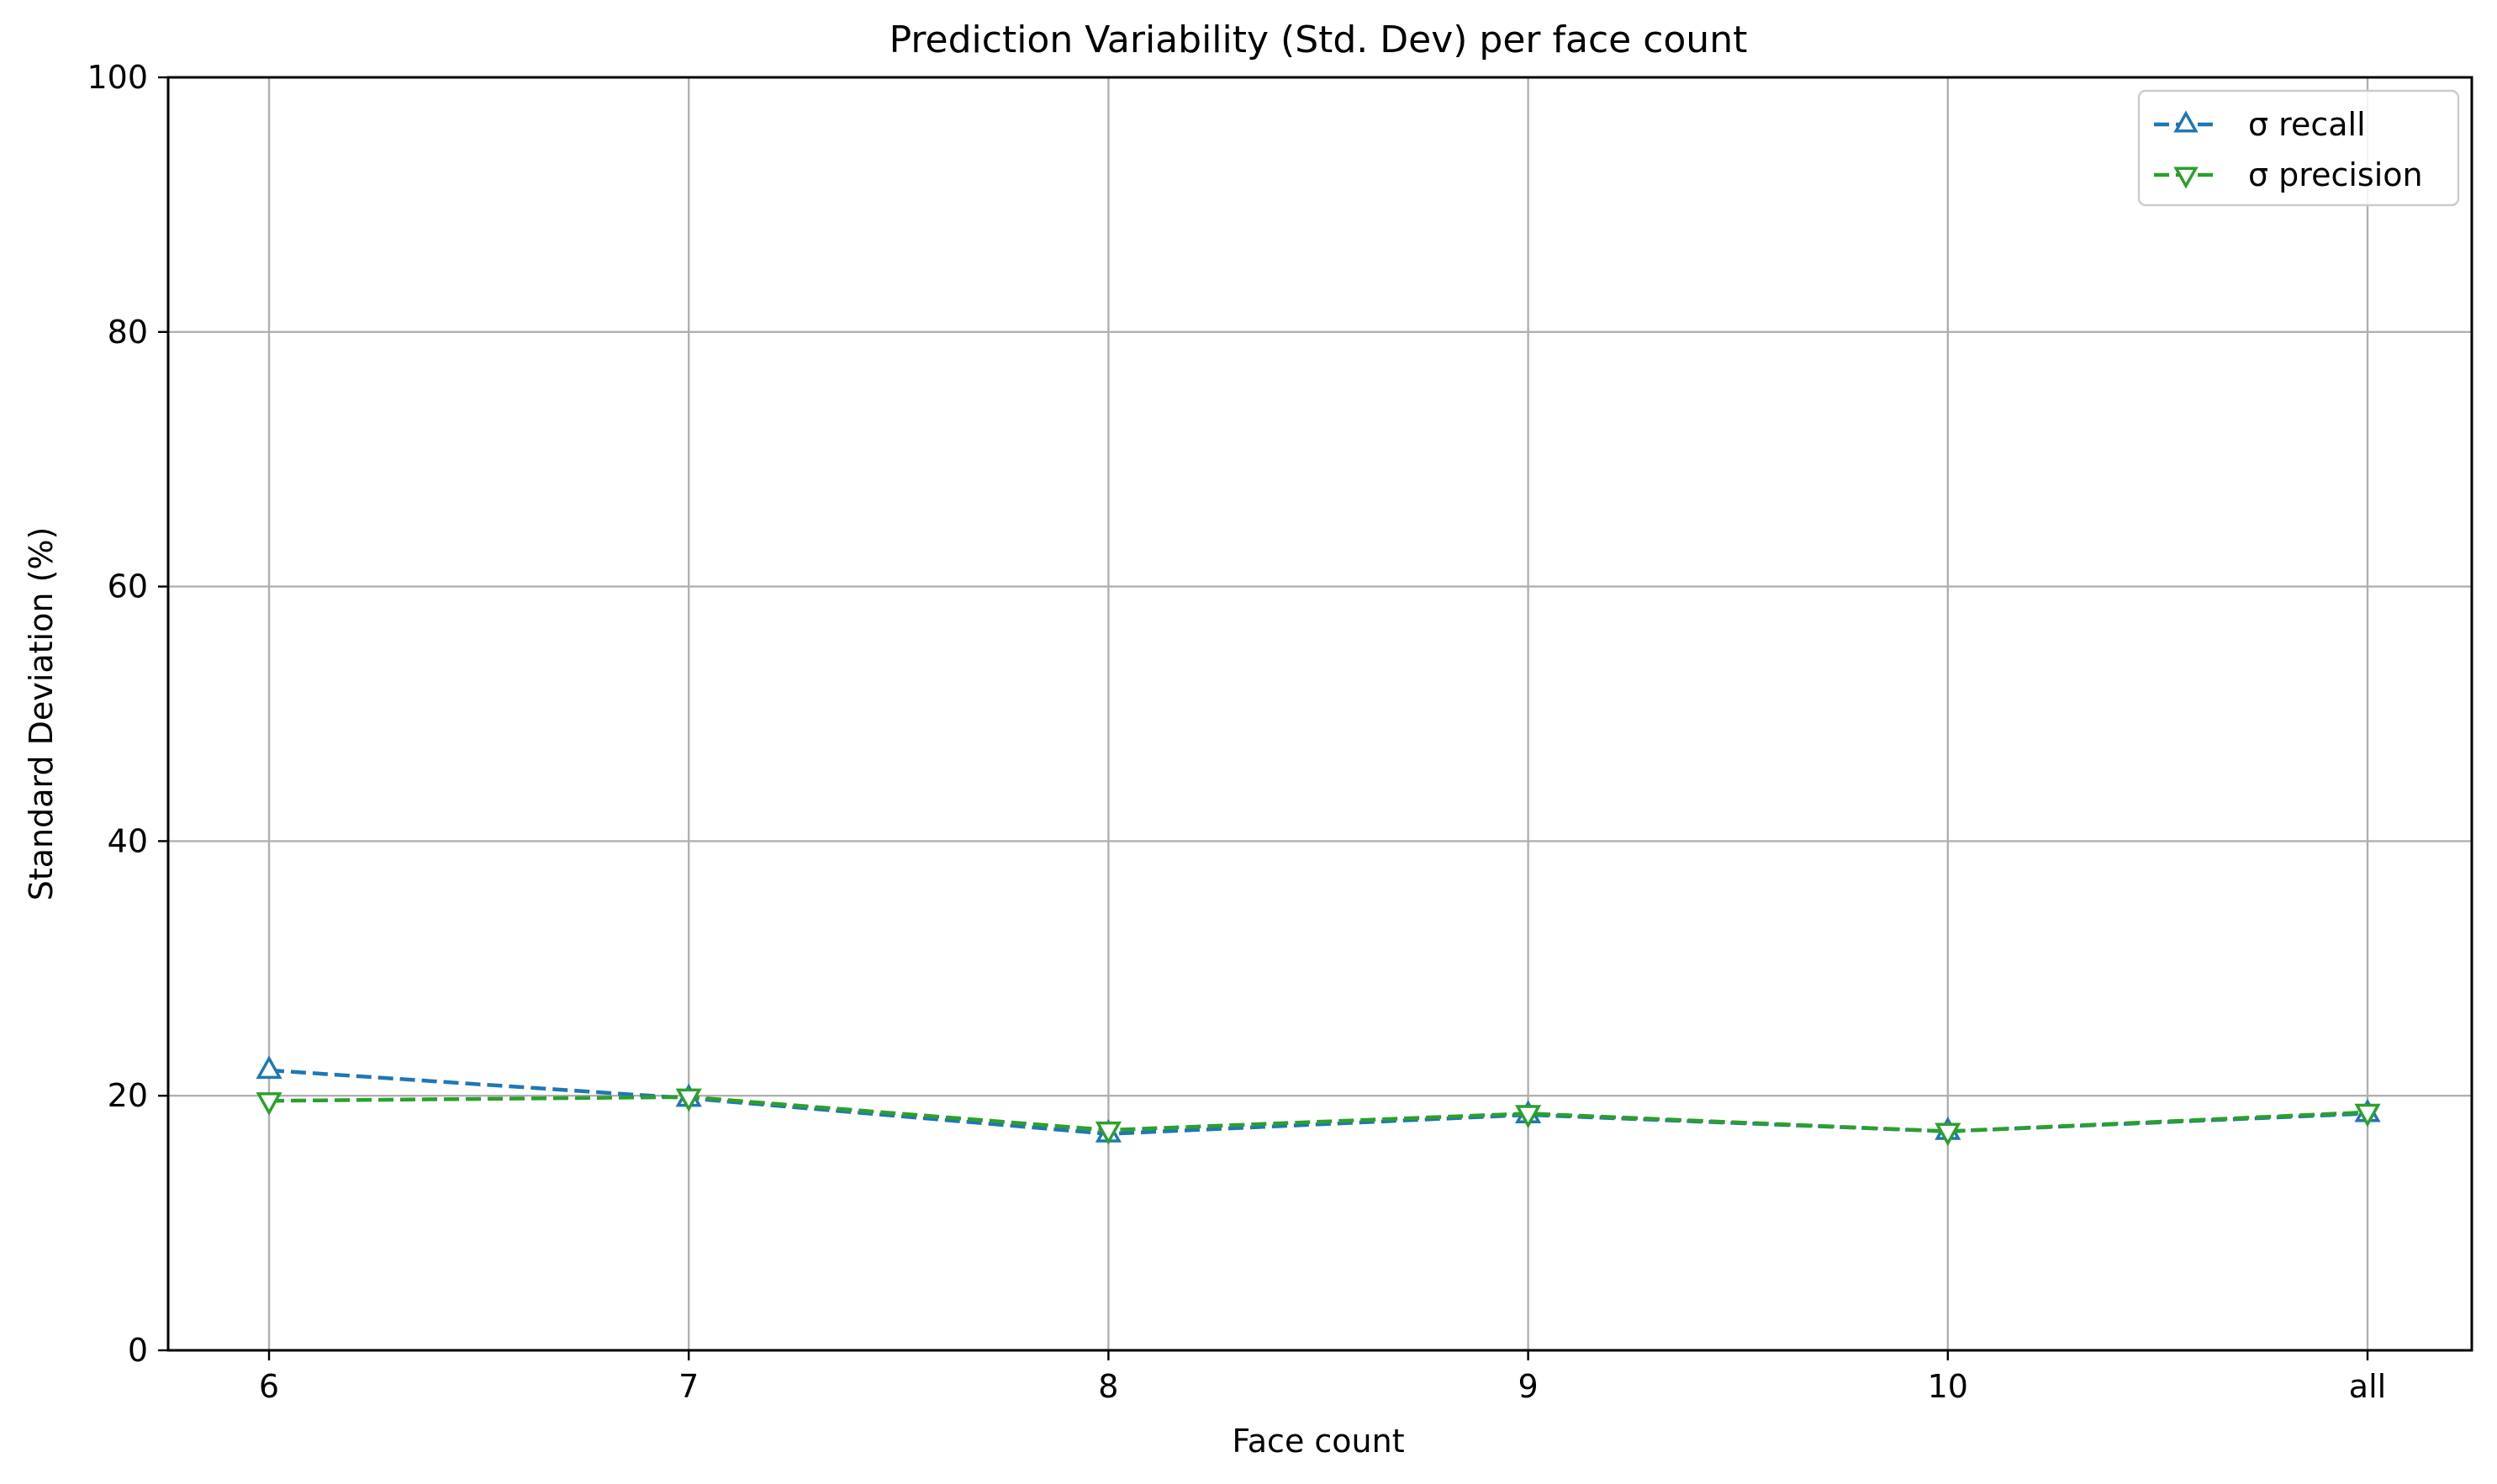 This screenshot has height=1484, width=2497. I want to click on series-line, so click(1318, 1114).